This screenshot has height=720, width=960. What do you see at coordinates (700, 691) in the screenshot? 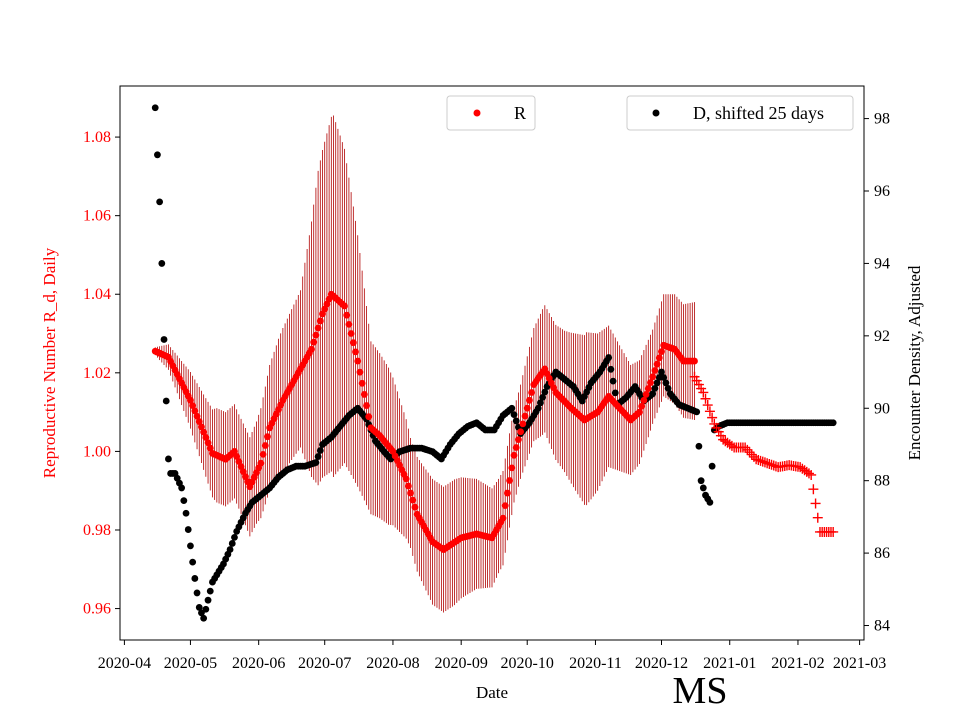
I see `region-label: MS` at bounding box center [700, 691].